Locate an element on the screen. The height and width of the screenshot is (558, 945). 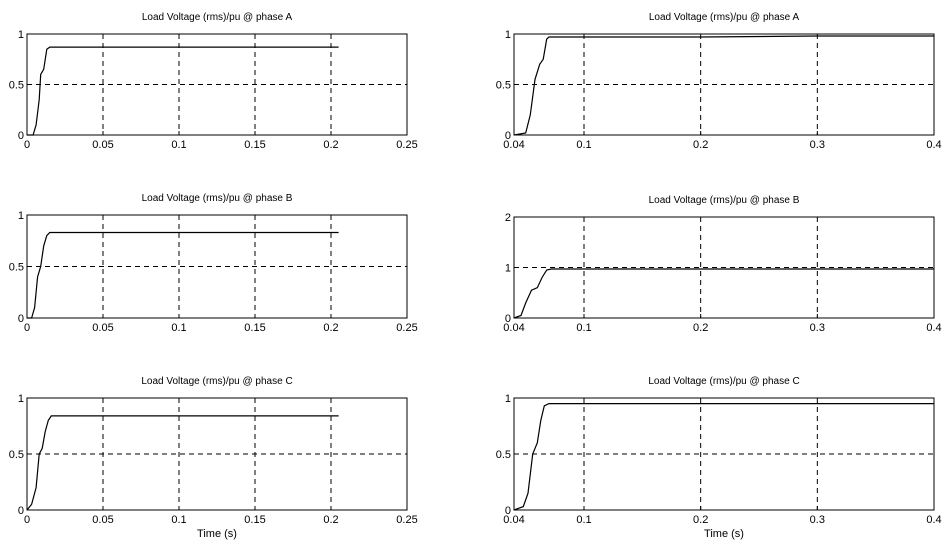
y-tick-label: 2 is located at coordinates (508, 218).